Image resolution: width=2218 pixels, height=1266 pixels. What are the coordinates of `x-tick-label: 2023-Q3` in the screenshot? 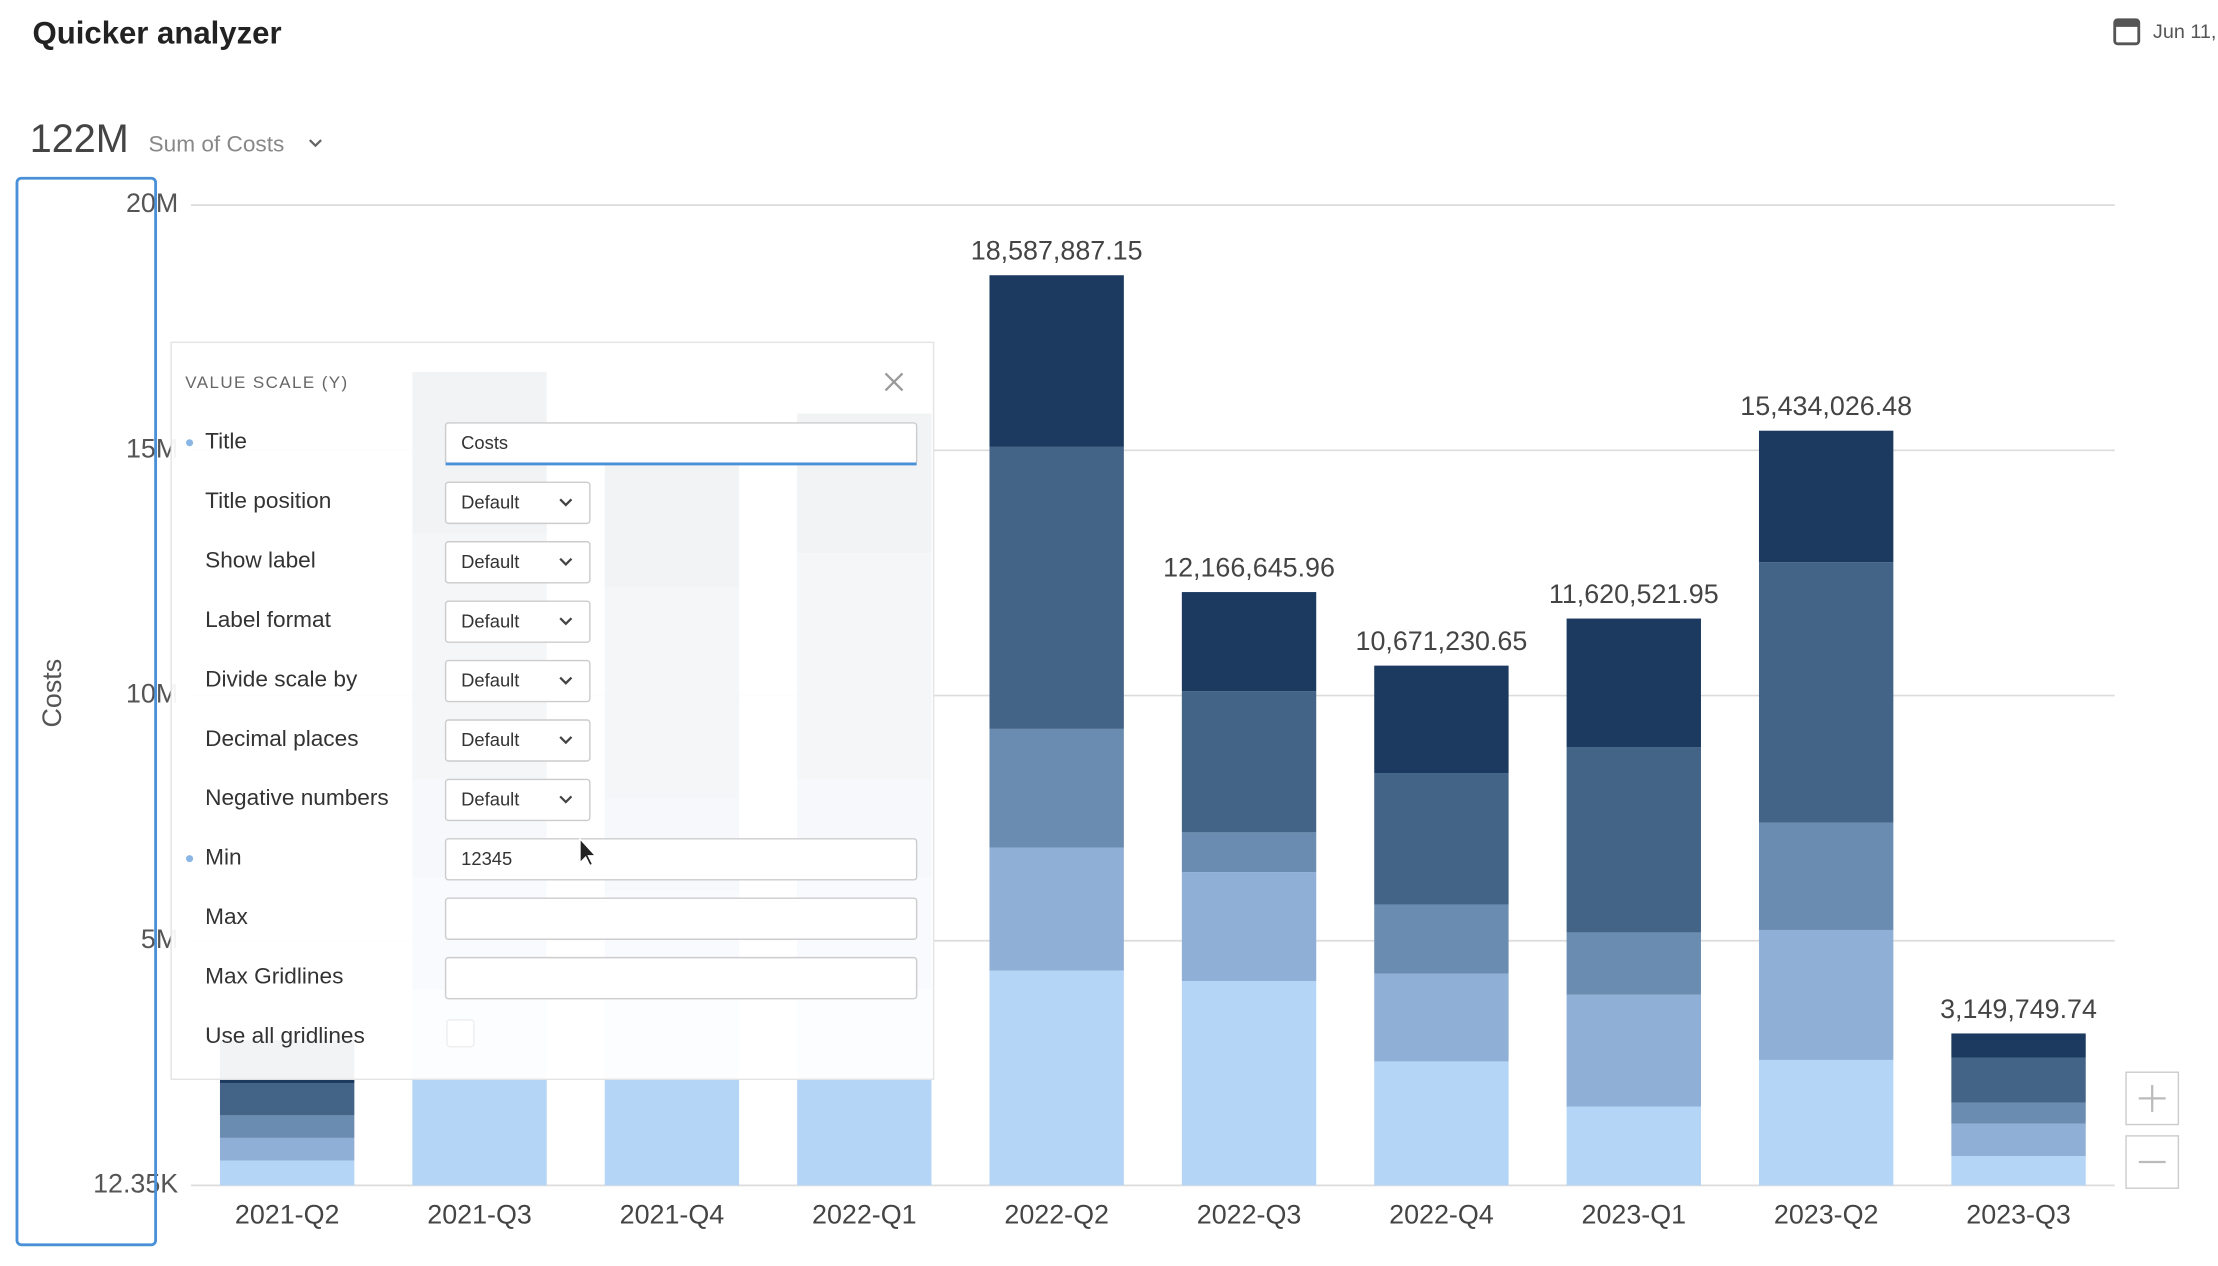 It's located at (2018, 1215).